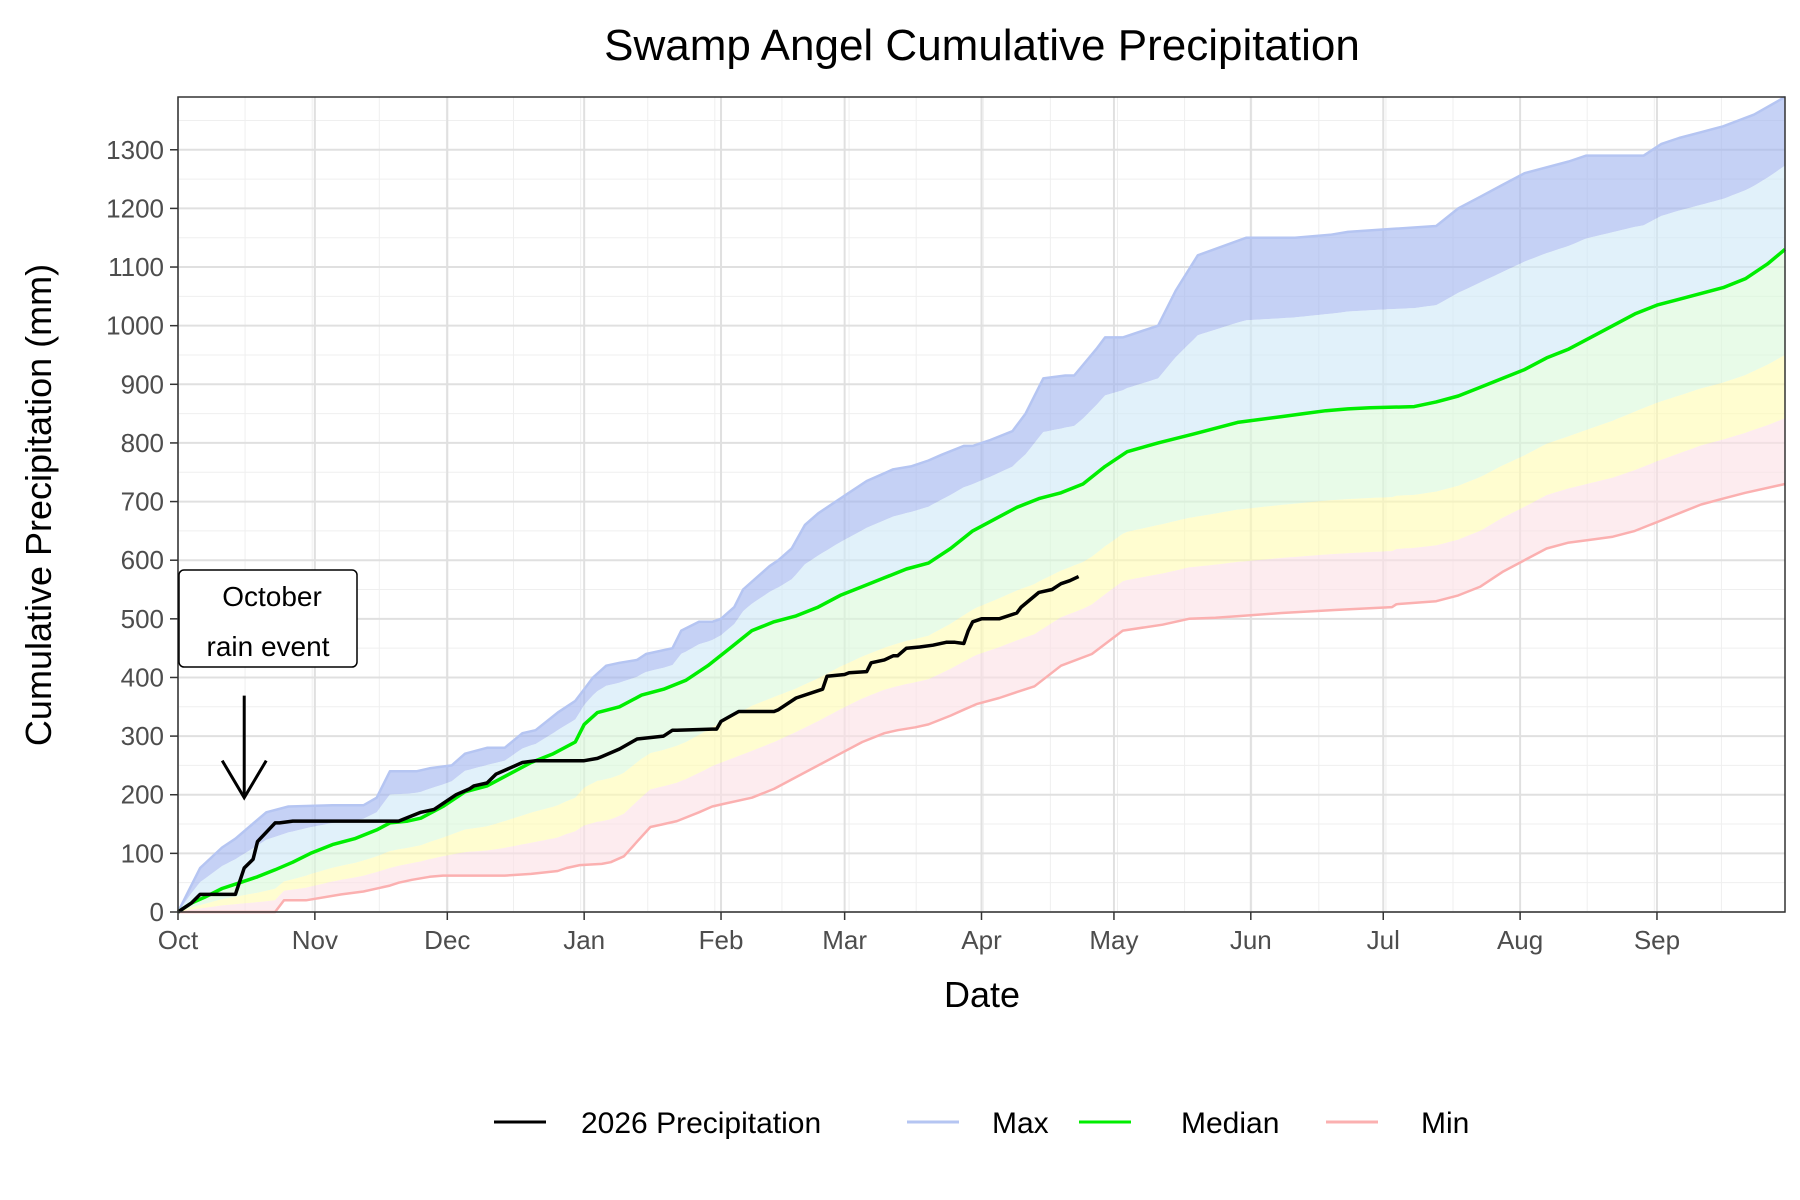 The image size is (1800, 1200). What do you see at coordinates (268, 618) in the screenshot?
I see `annotation-box` at bounding box center [268, 618].